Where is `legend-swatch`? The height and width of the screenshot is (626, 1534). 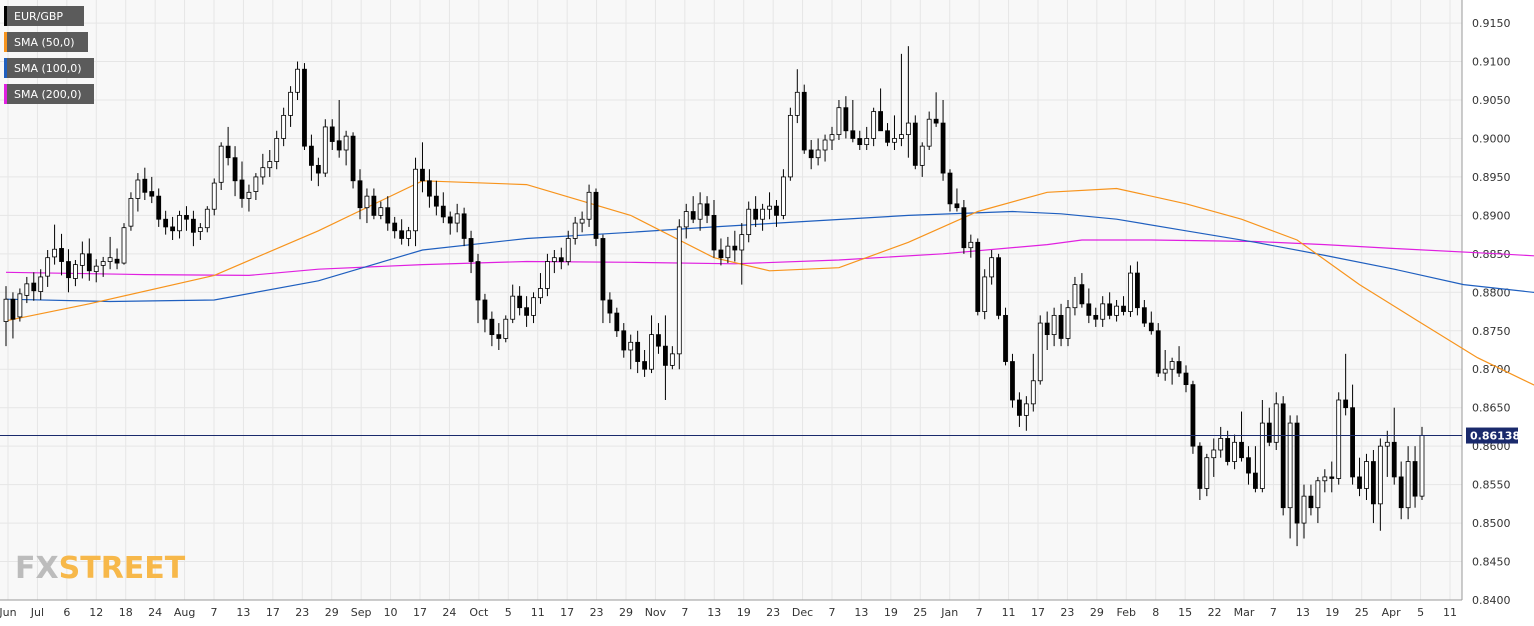
legend-swatch is located at coordinates (5, 94).